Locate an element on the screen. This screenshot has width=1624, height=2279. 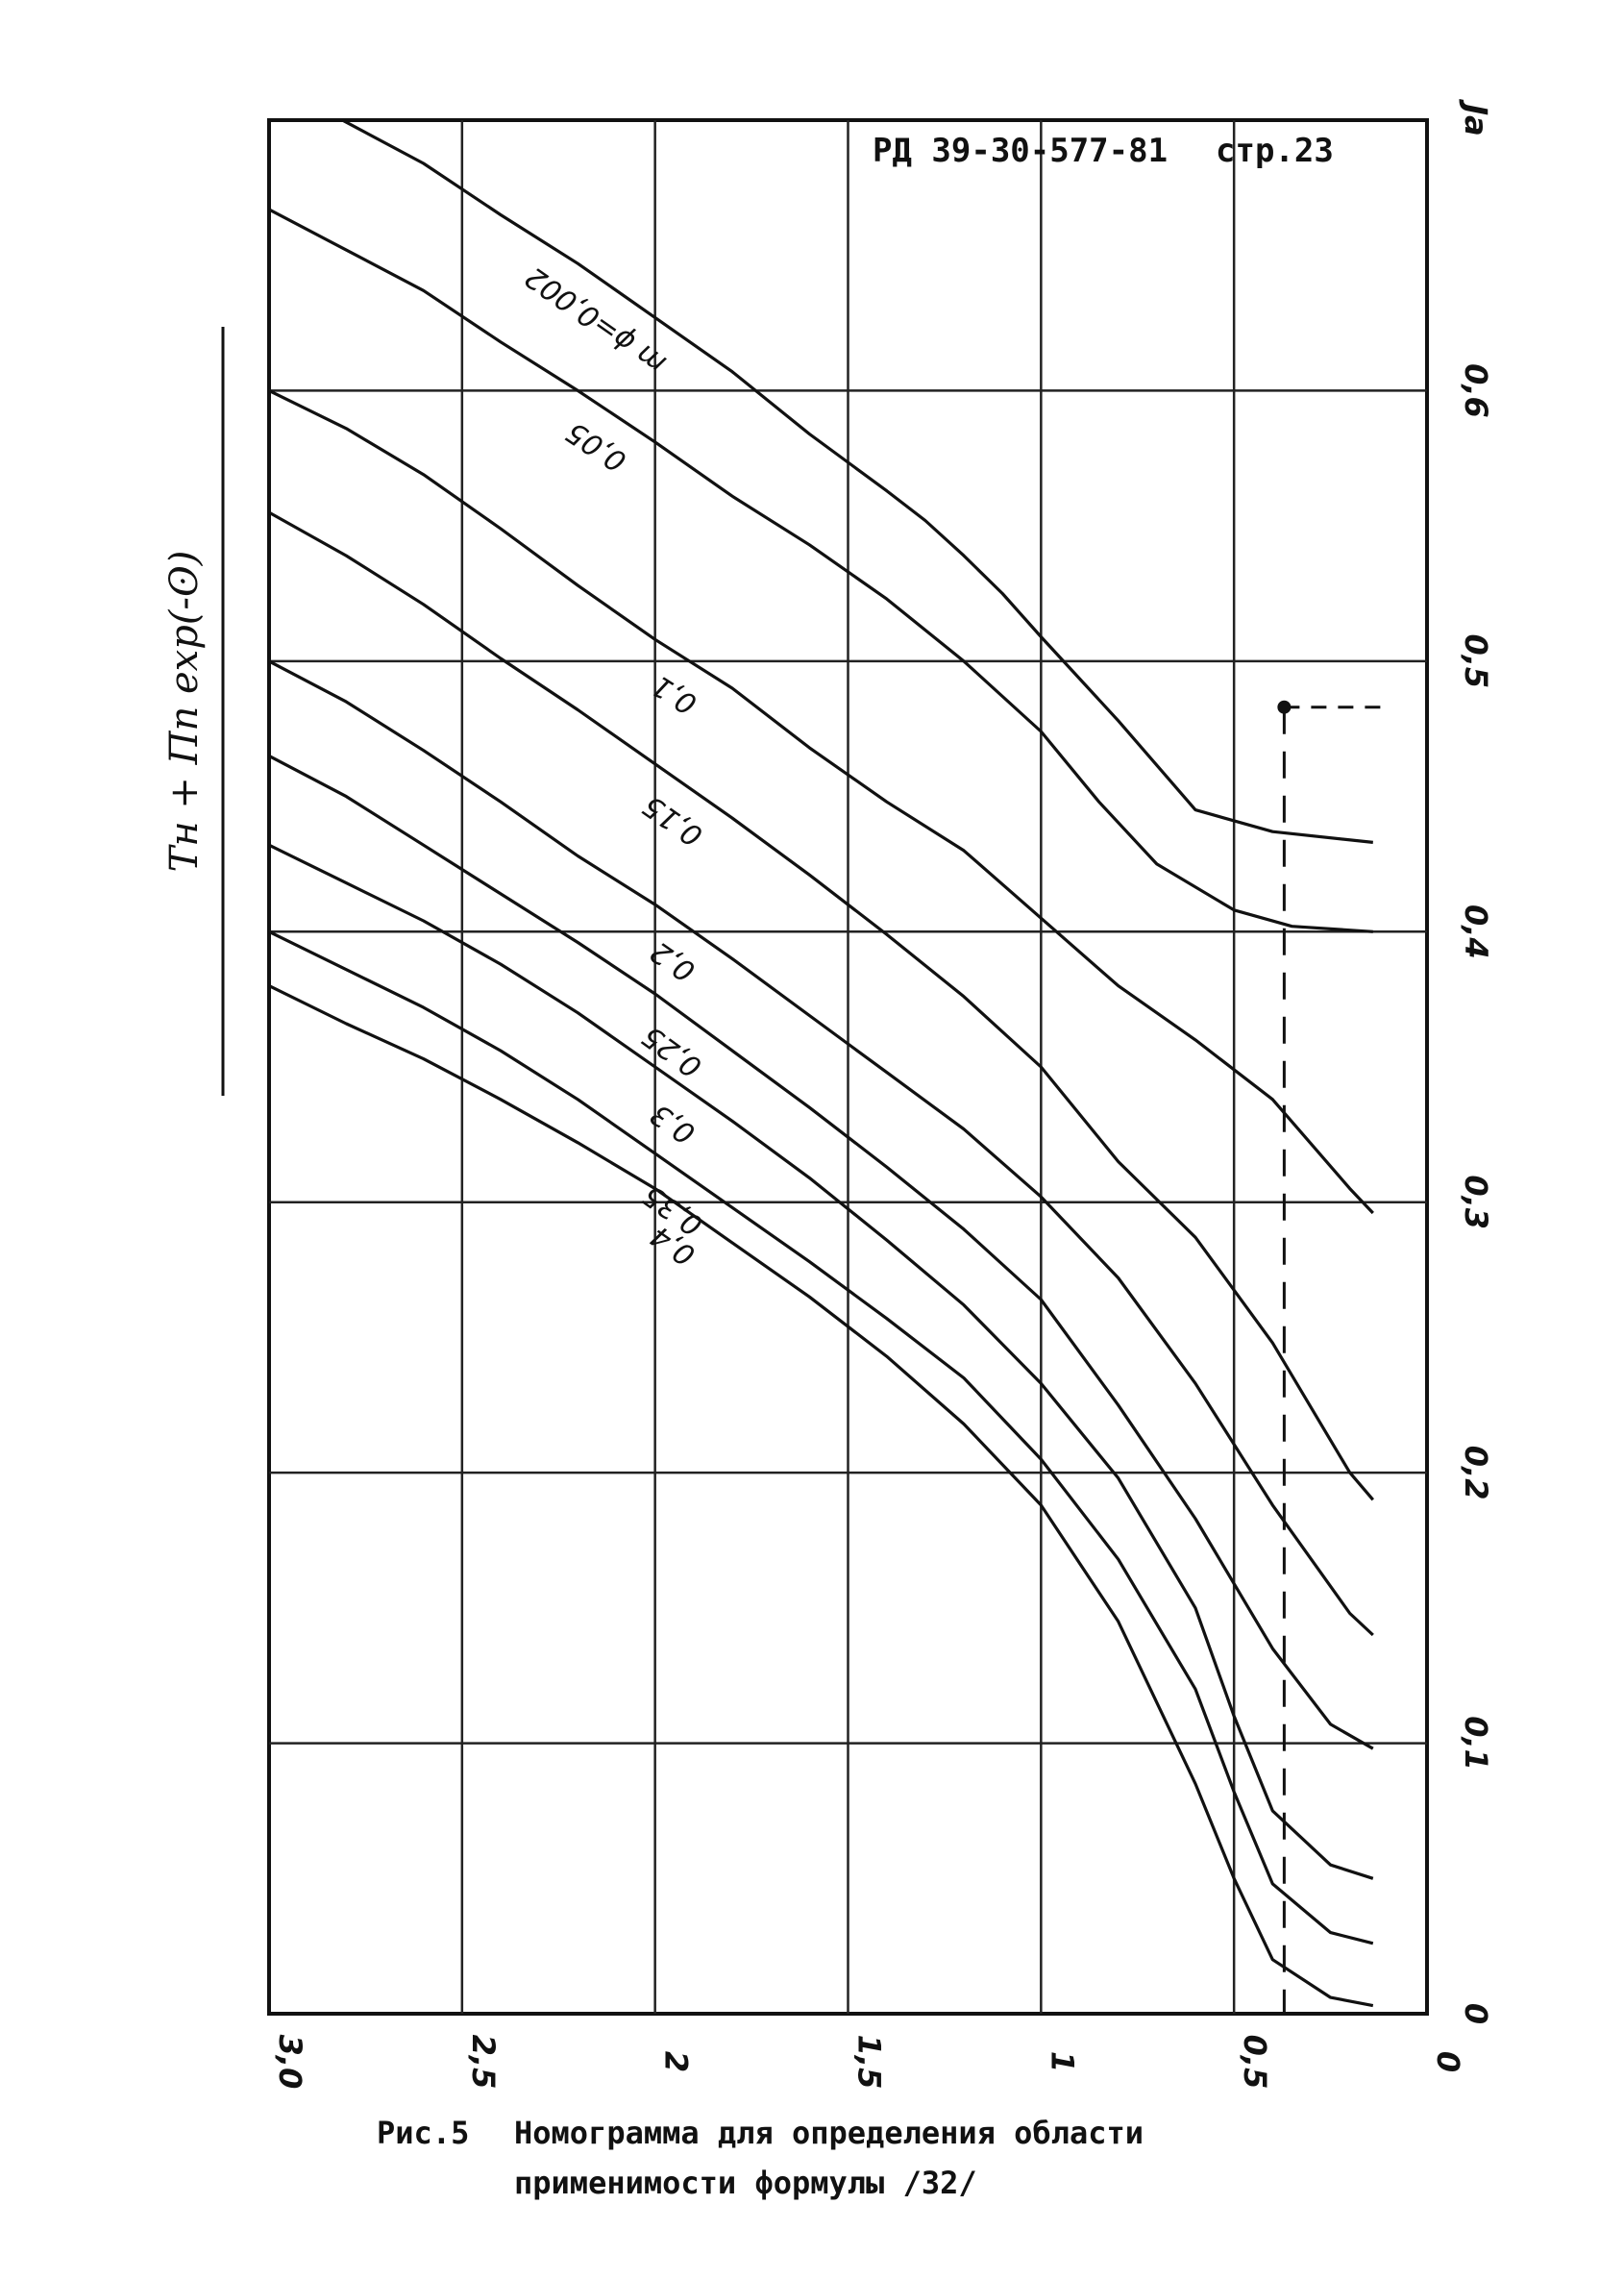
y-tick-label: 0,1 is located at coordinates (1476, 1743).